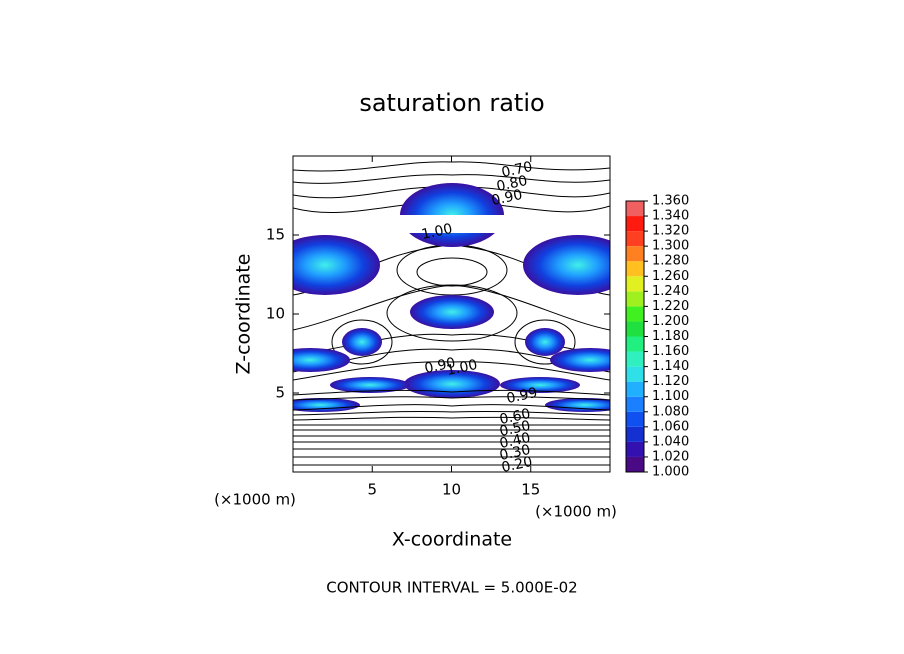  What do you see at coordinates (512, 184) in the screenshot?
I see `contour-label: 0.80` at bounding box center [512, 184].